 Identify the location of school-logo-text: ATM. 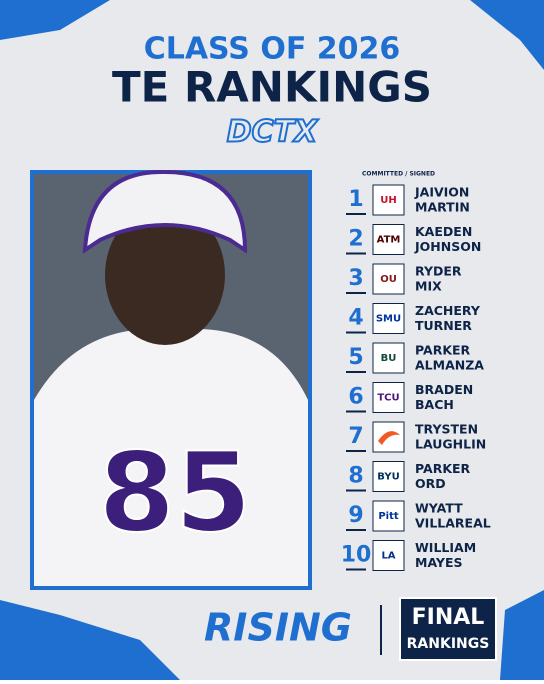
(389, 240).